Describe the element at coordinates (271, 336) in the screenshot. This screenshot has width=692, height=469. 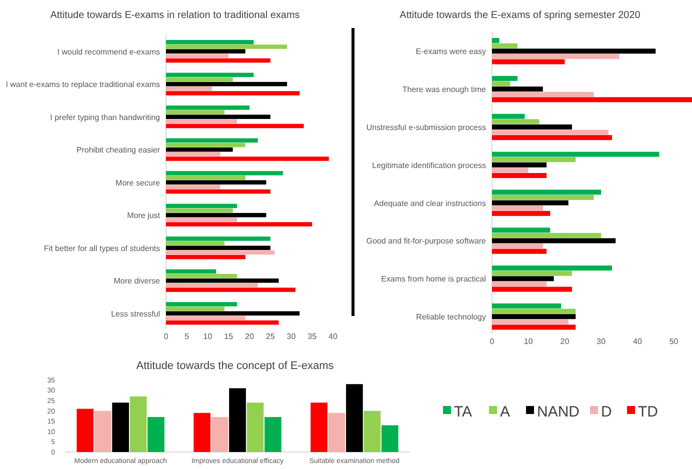
I see `x-tick-label: 25` at that location.